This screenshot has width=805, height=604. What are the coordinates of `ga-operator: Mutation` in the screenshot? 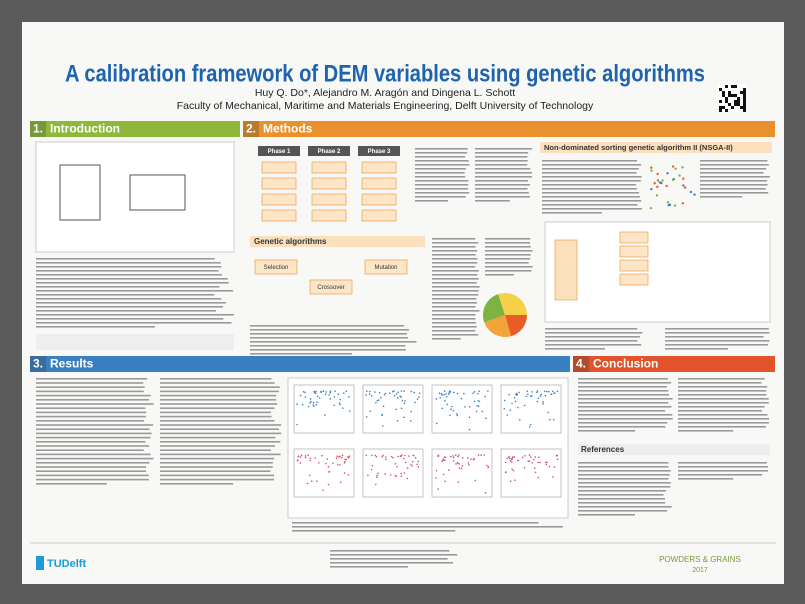 It's located at (385, 268).